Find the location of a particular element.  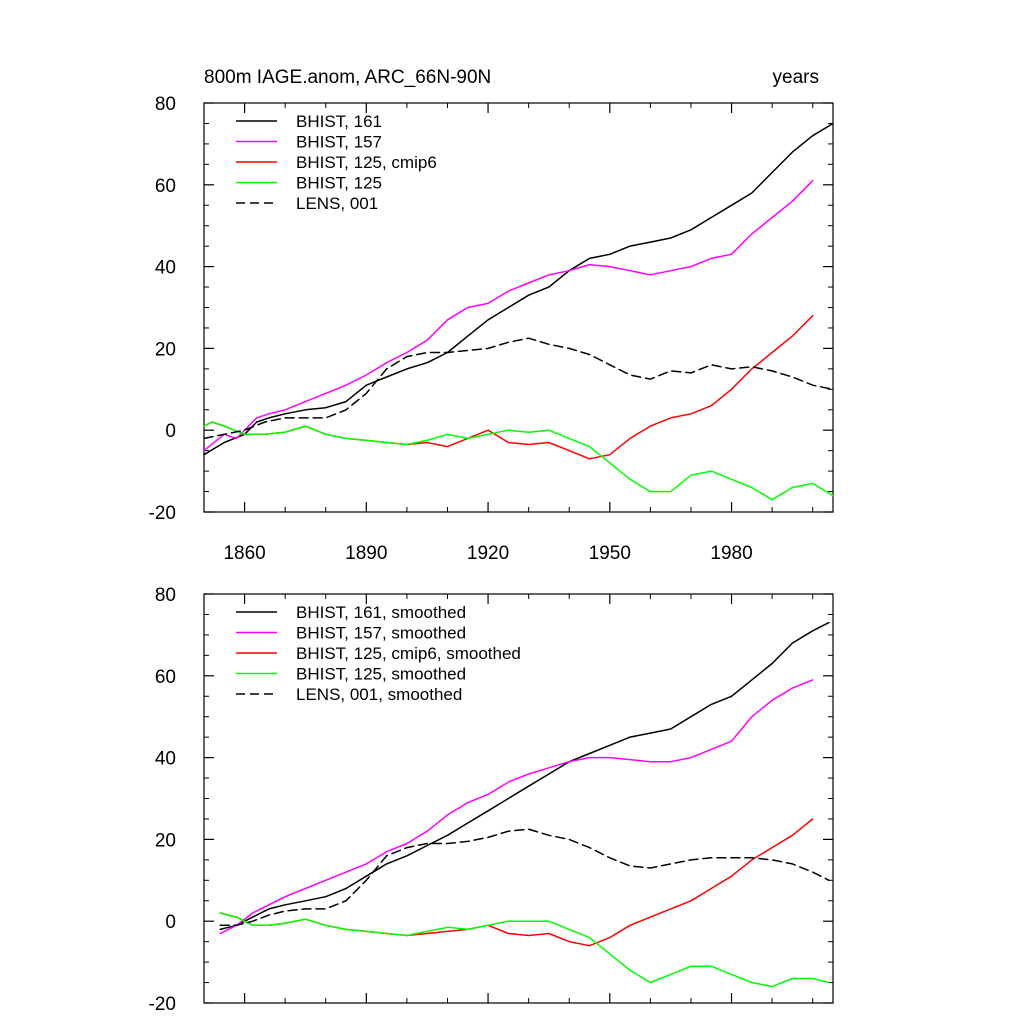

legend-label: BHIST, 161, smoothed is located at coordinates (381, 612).